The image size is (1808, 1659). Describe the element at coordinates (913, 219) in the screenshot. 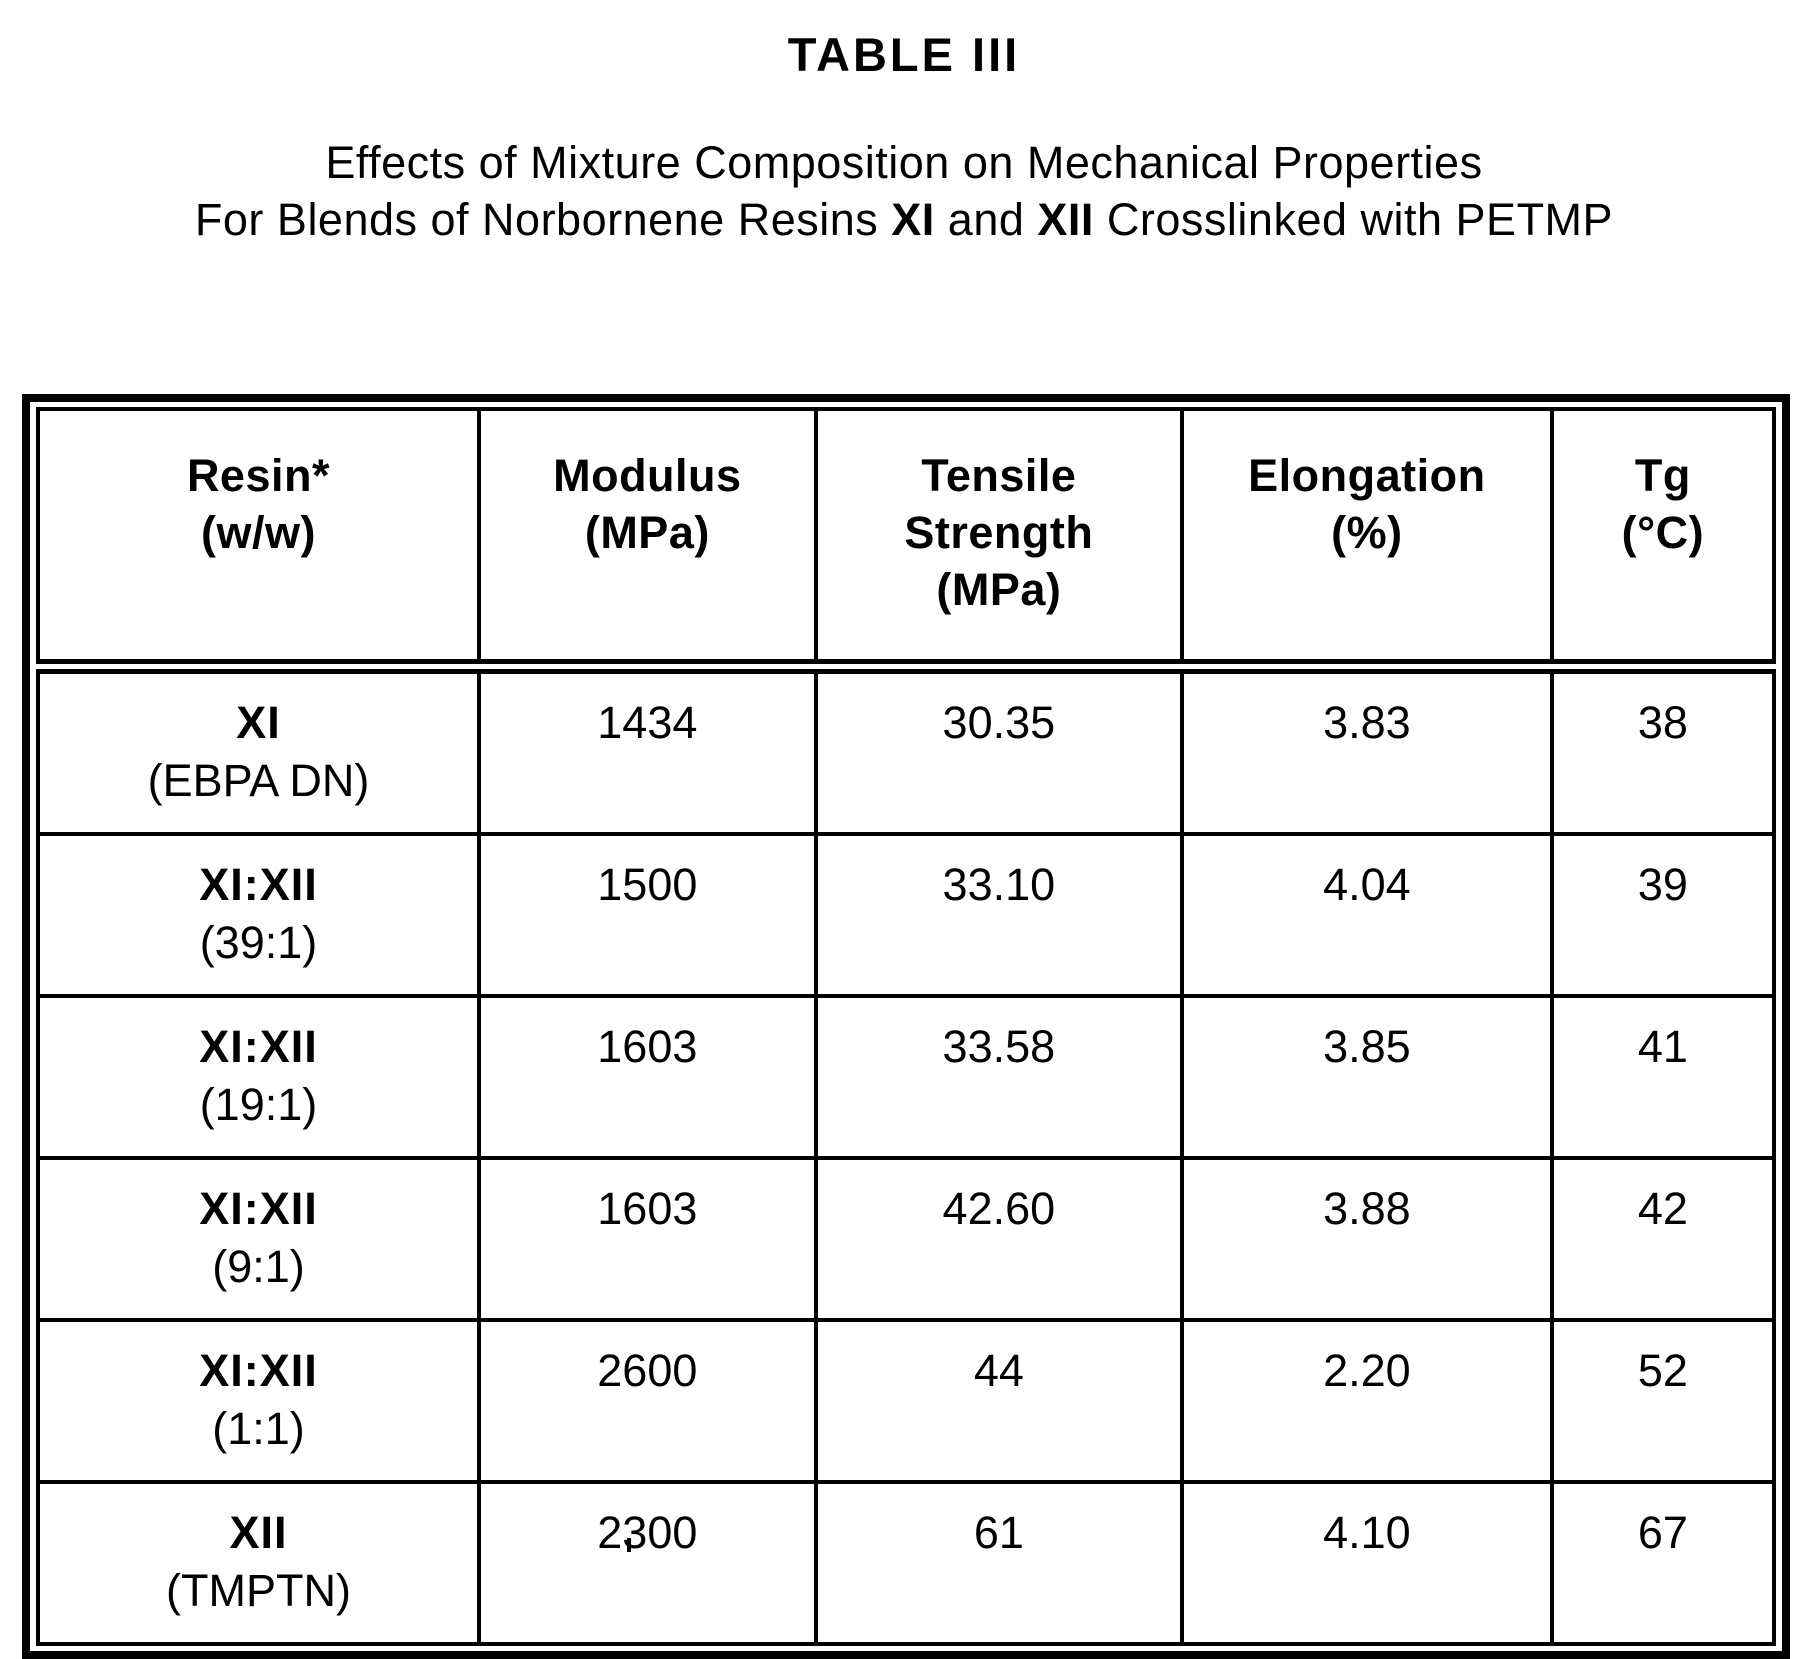

I see `caption-resin-xi: XI` at that location.